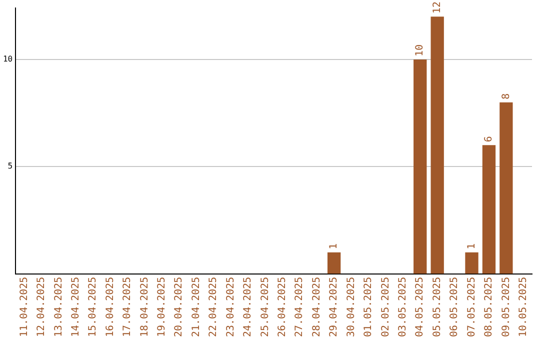 Image resolution: width=540 pixels, height=340 pixels. Describe the element at coordinates (506, 307) in the screenshot. I see `x-tick-label: 09.05.2025` at that location.